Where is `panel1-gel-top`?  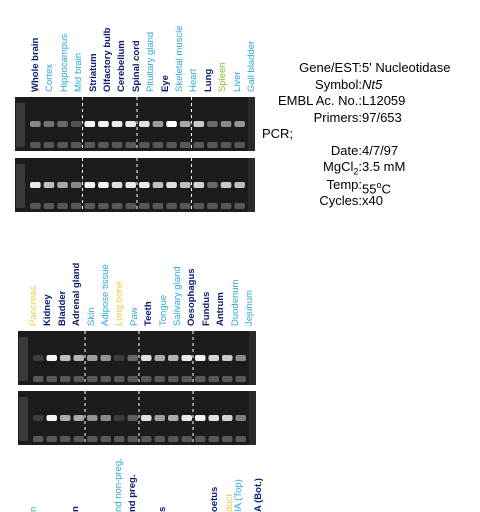
panel1-gel-top is located at coordinates (135, 124).